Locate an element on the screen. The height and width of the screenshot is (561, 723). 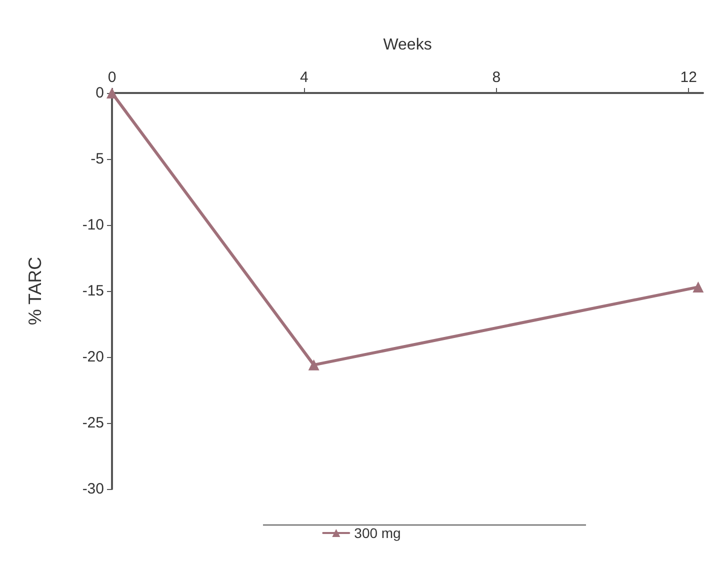
y-tick-label: -15 is located at coordinates (93, 291).